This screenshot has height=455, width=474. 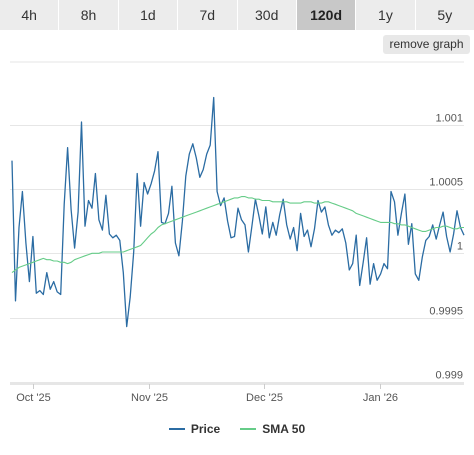 What do you see at coordinates (446, 183) in the screenshot?
I see `y-tick-label: 1.0005` at bounding box center [446, 183].